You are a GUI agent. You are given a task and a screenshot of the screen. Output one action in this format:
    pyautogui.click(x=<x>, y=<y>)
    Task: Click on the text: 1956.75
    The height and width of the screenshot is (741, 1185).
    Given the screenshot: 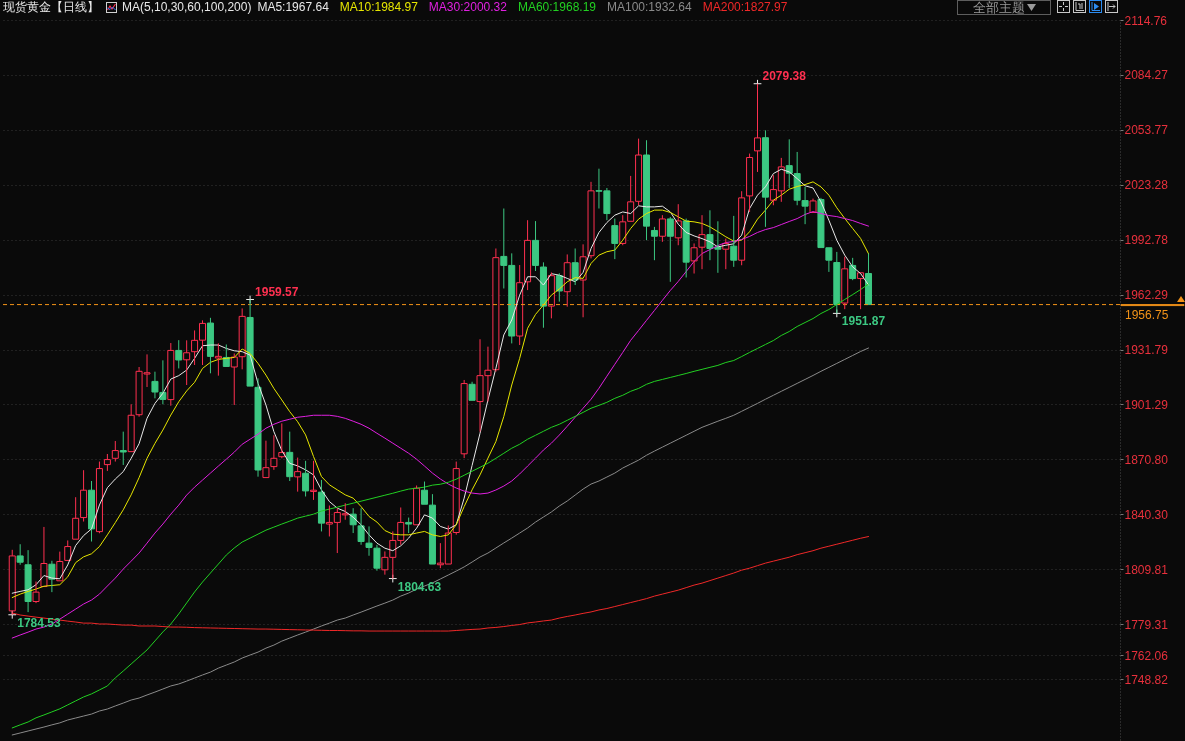 What is the action you would take?
    pyautogui.click(x=1147, y=314)
    